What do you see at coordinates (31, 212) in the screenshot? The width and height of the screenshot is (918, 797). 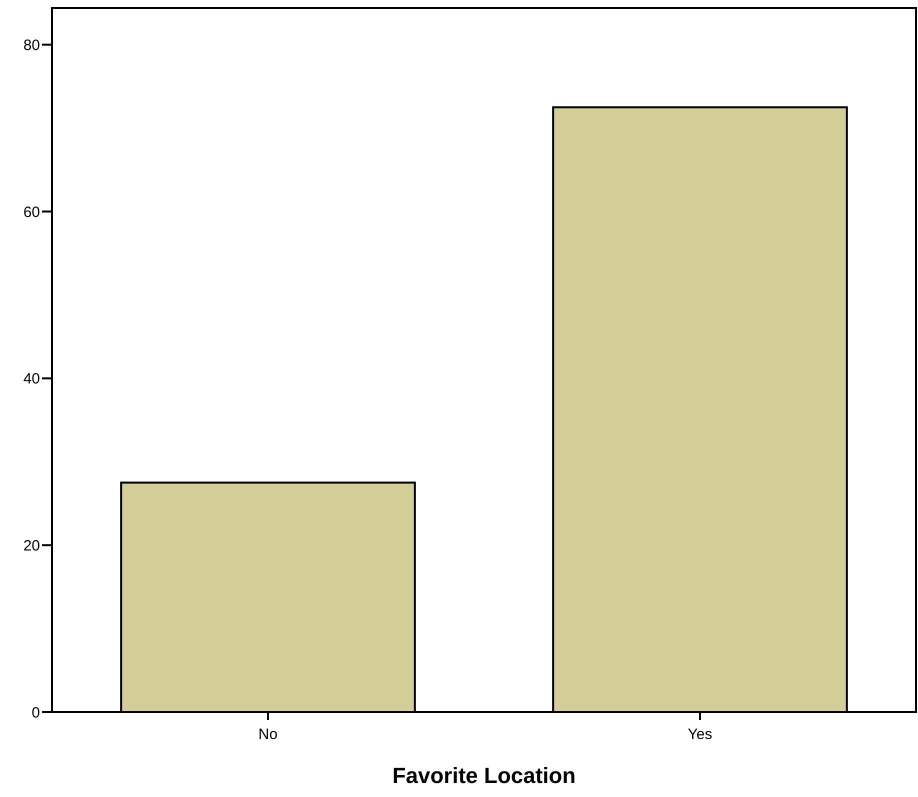 I see `y-tick-label: 60` at bounding box center [31, 212].